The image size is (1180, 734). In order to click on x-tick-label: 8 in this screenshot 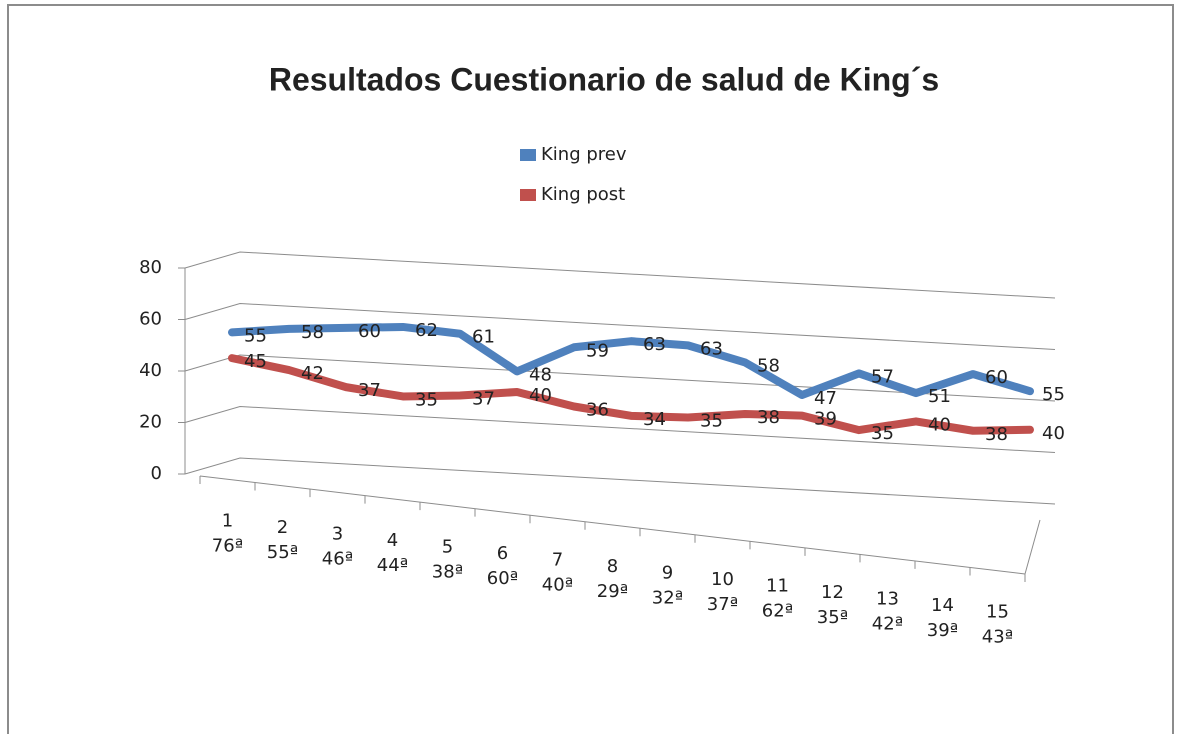, I will do `click(612, 566)`.